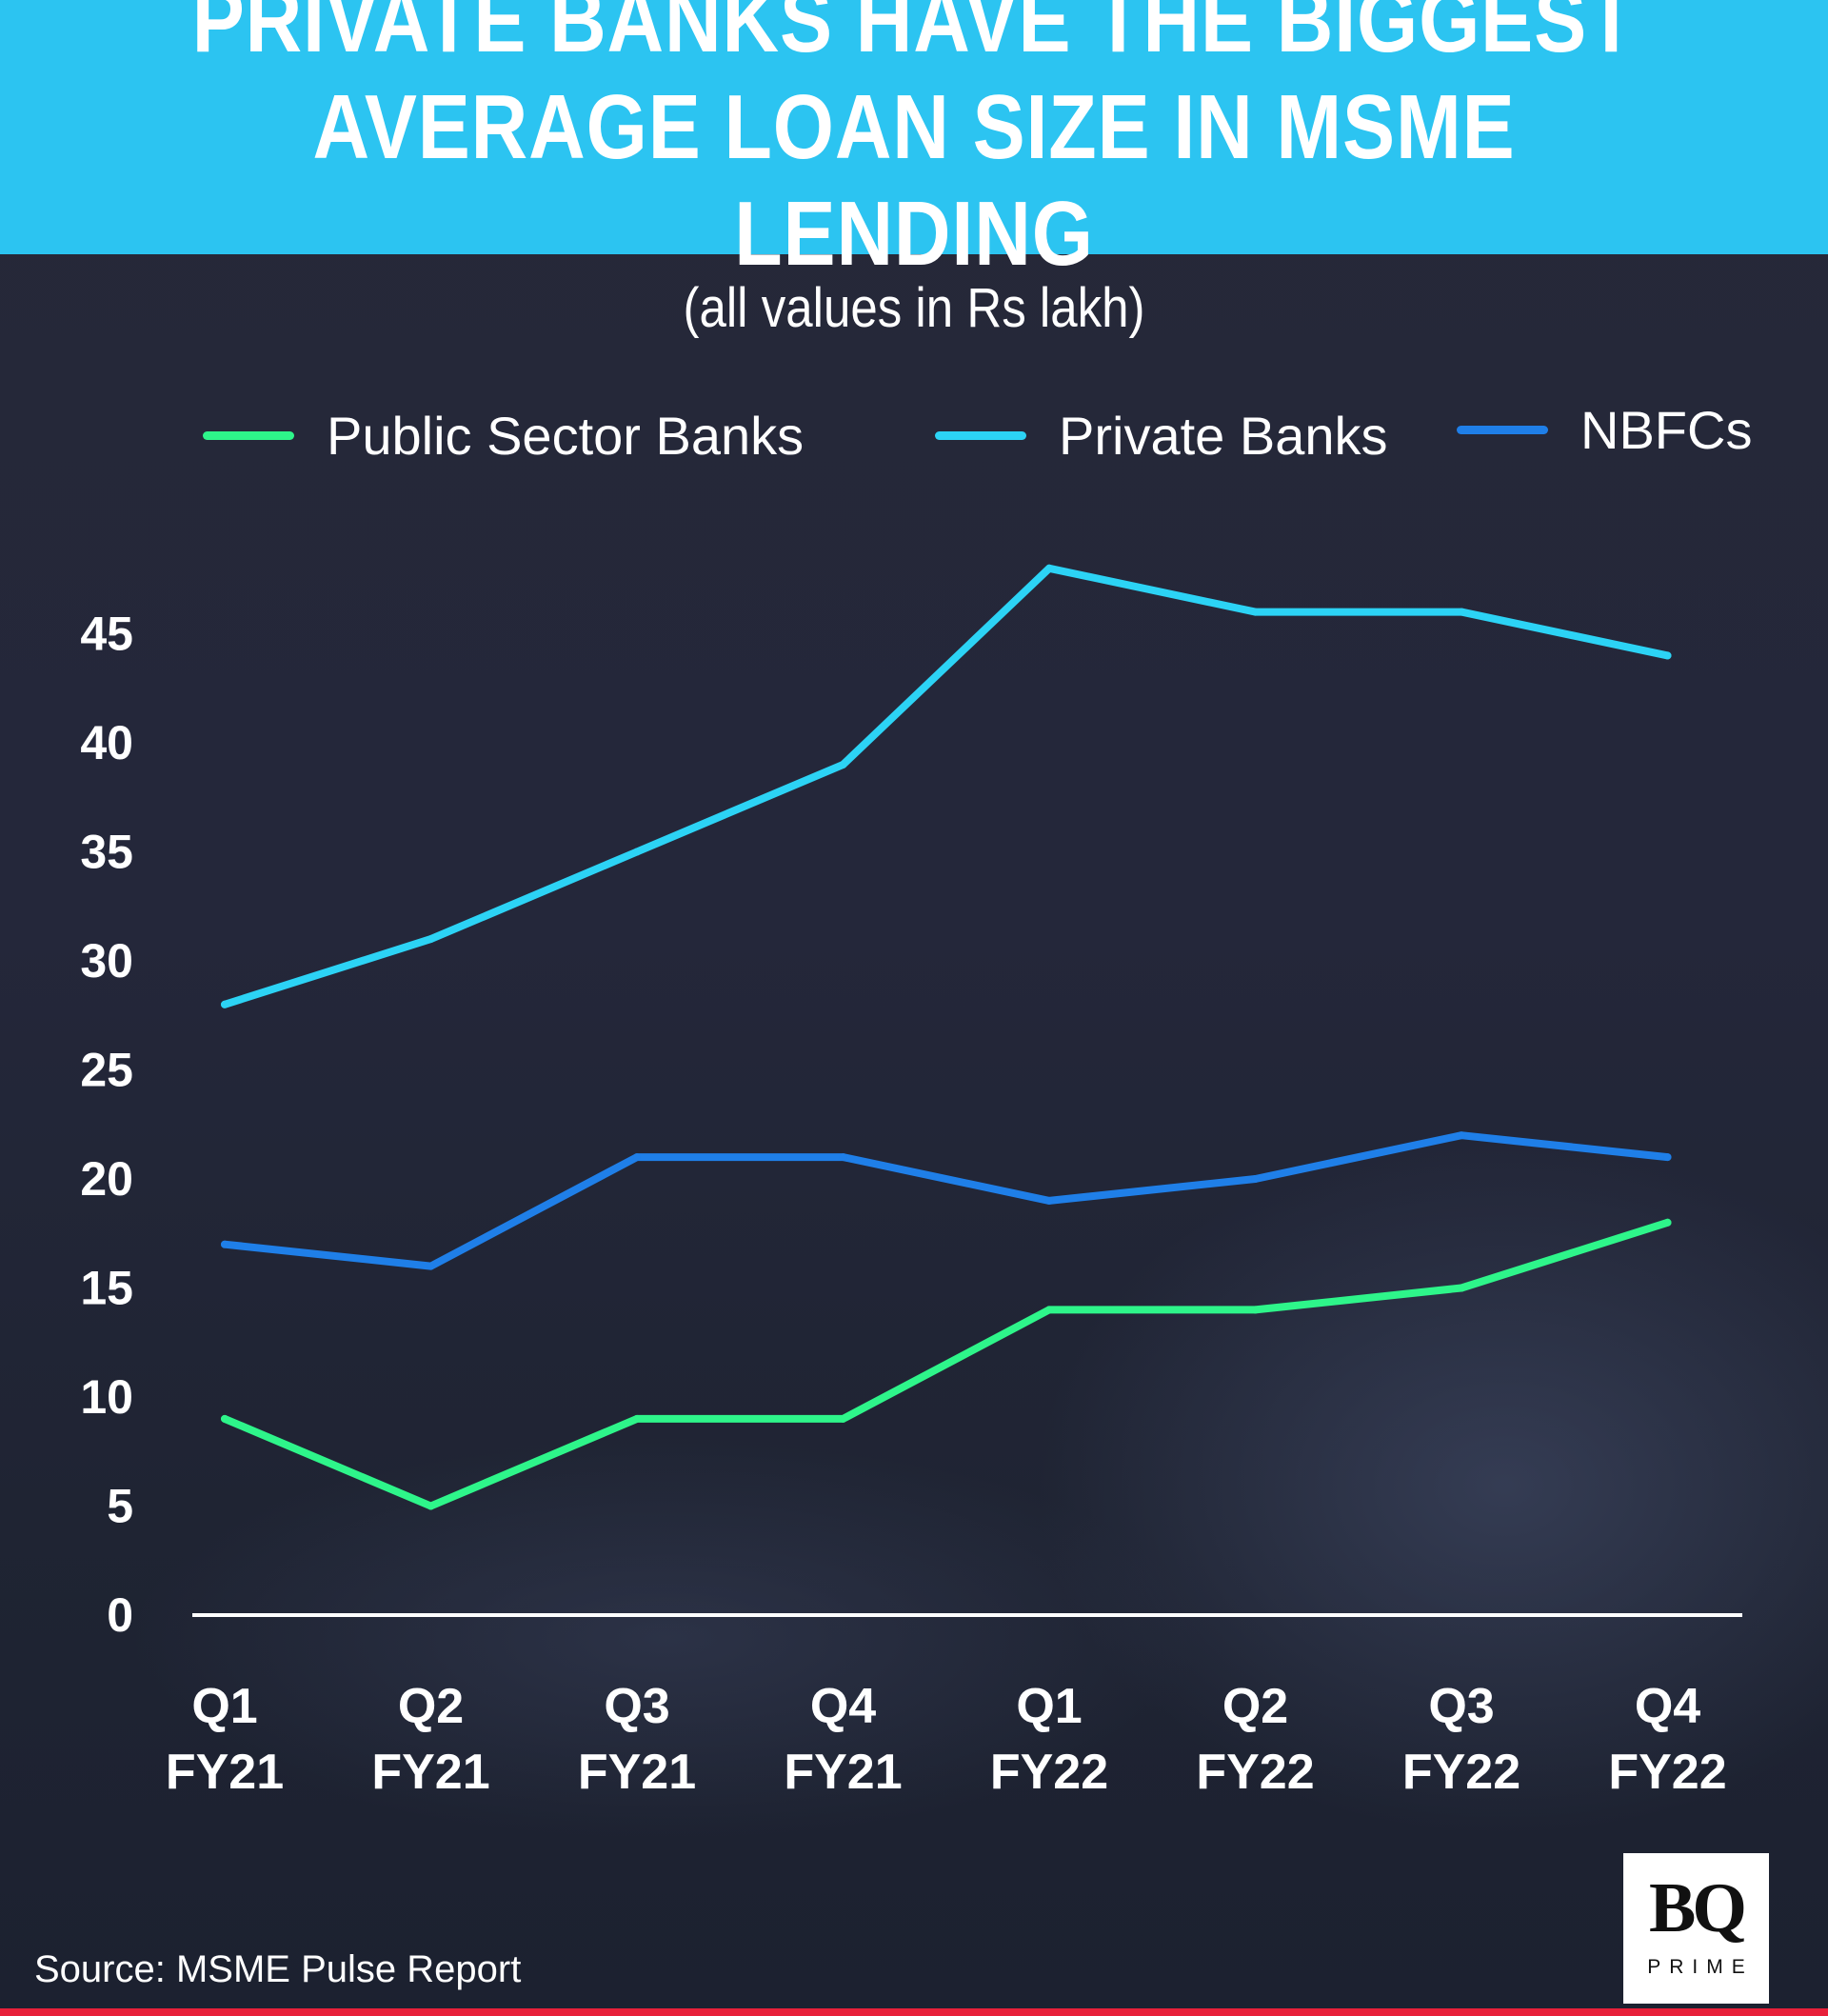  I want to click on legend-item-private-banks: Private Banks, so click(1161, 436).